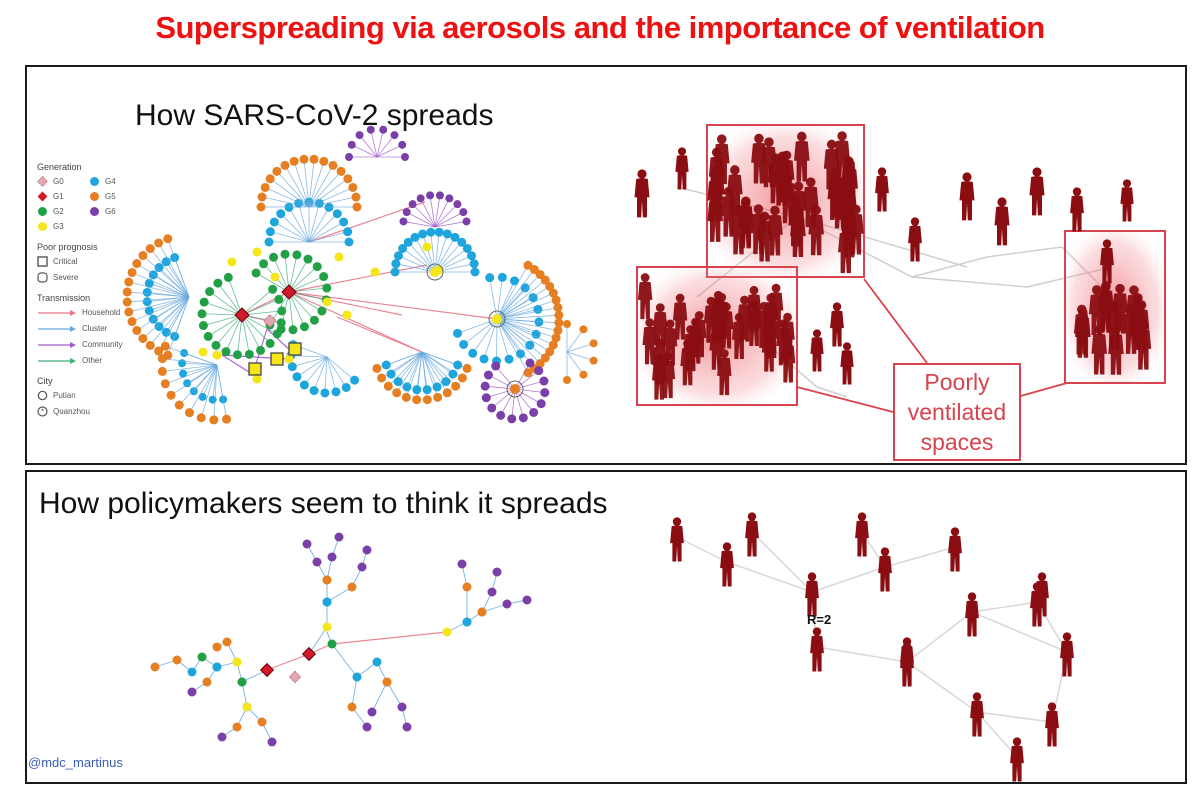  Describe the element at coordinates (87, 403) in the screenshot. I see `legend-city-items: Putian * Quanzhou` at that location.